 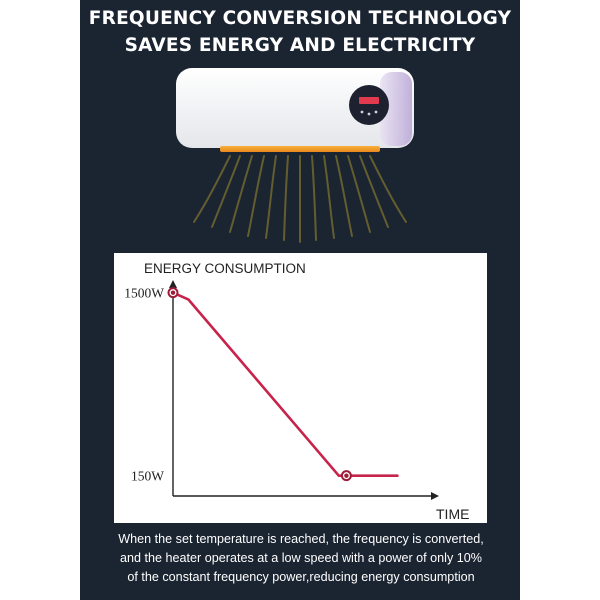 What do you see at coordinates (300, 199) in the screenshot?
I see `warm-airflow-lines` at bounding box center [300, 199].